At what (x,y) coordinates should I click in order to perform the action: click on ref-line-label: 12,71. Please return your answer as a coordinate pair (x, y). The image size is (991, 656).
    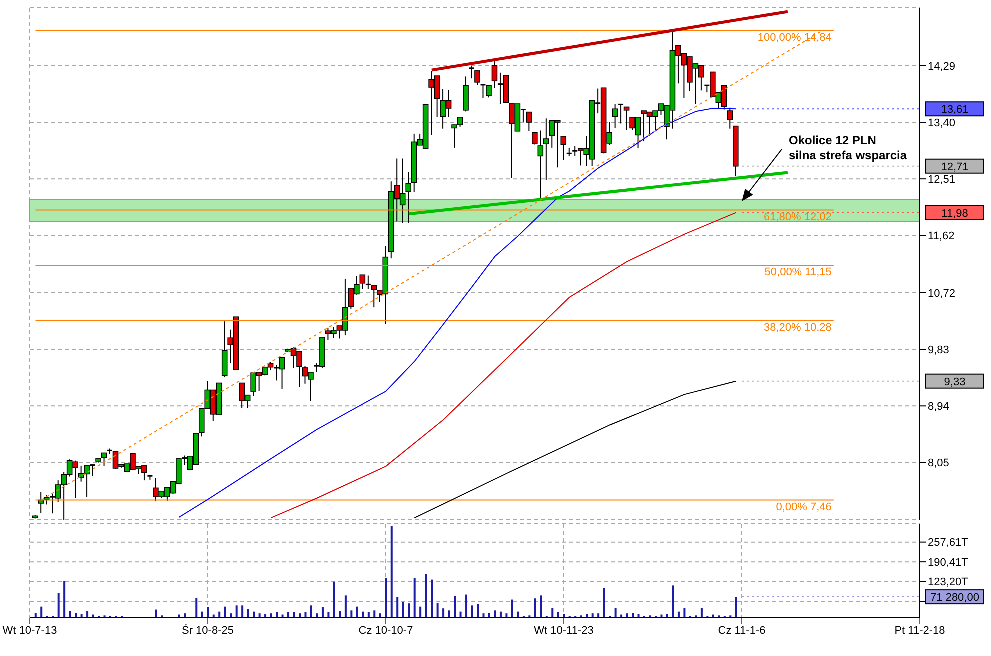
    Looking at the image, I should click on (955, 167).